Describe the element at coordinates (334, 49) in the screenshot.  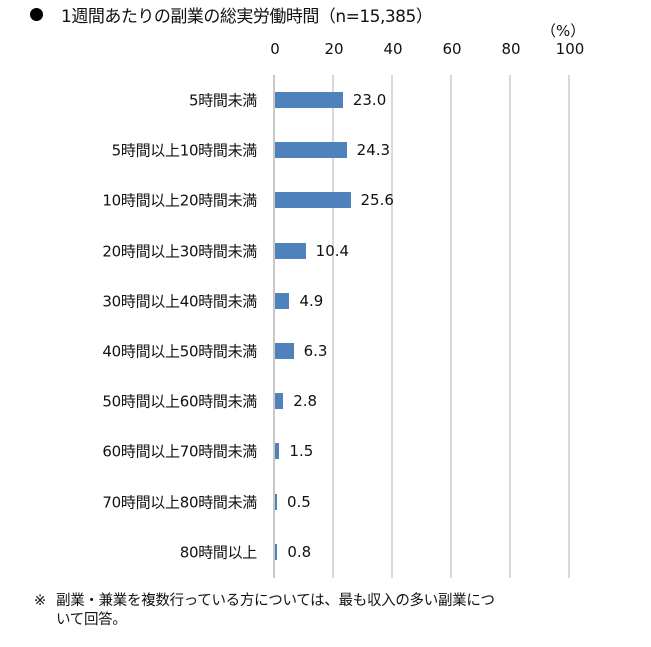
I see `x-tick-label: 20` at that location.